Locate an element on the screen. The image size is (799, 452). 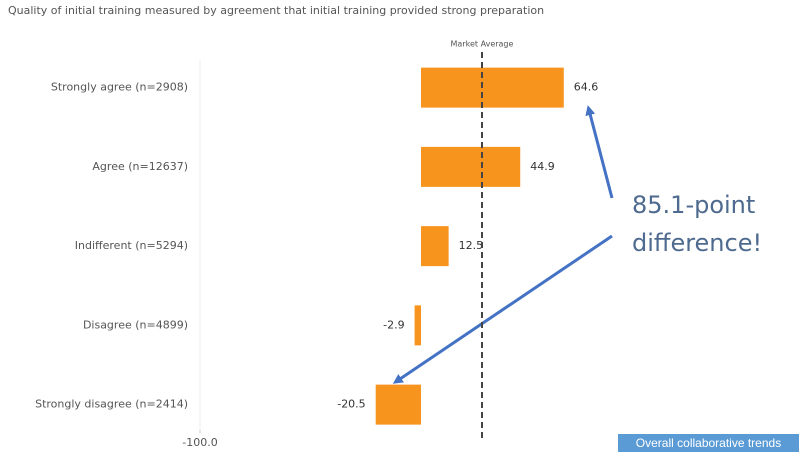
y-tick-label: Disagree (n=4899) is located at coordinates (135, 324).